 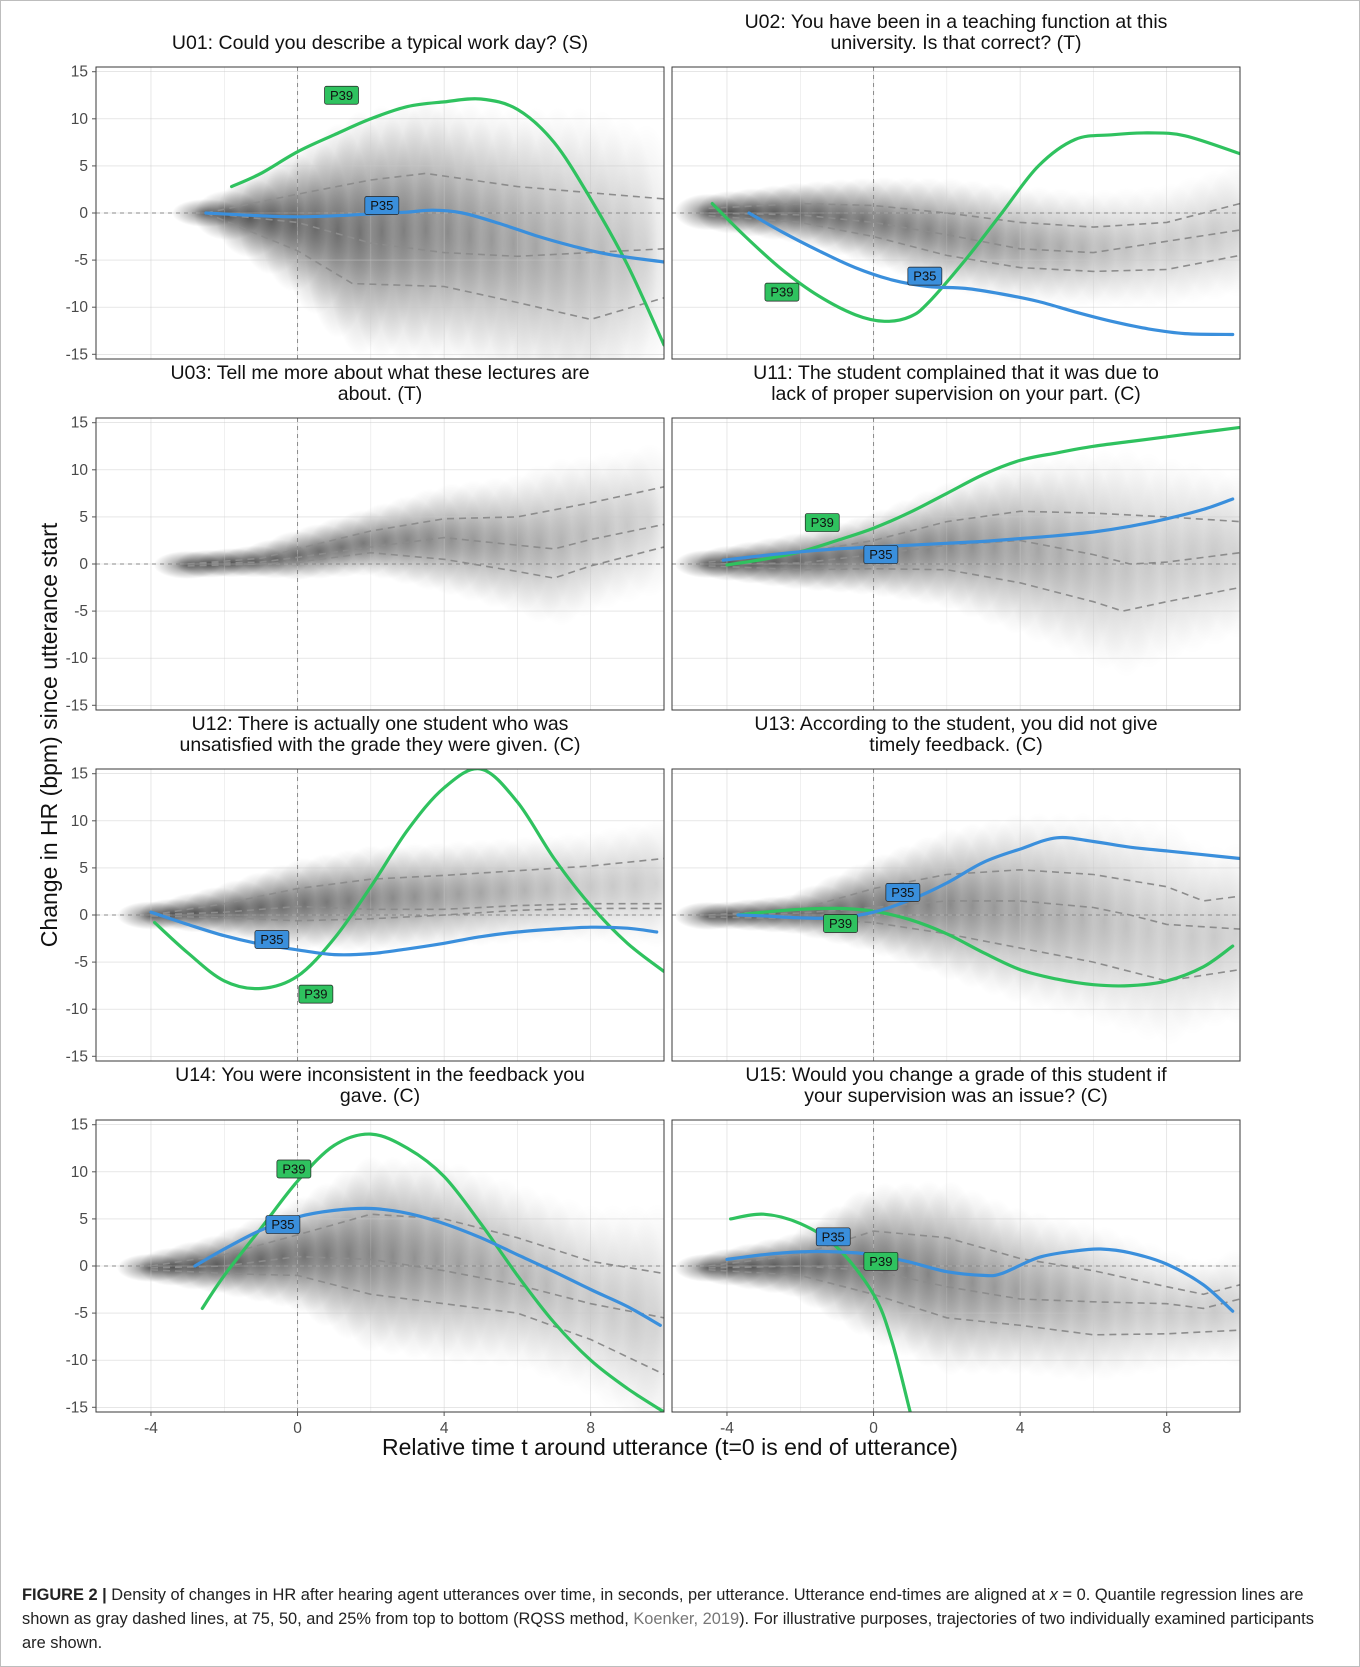 What do you see at coordinates (380, 1096) in the screenshot?
I see `panel-title: gave. (C)` at bounding box center [380, 1096].